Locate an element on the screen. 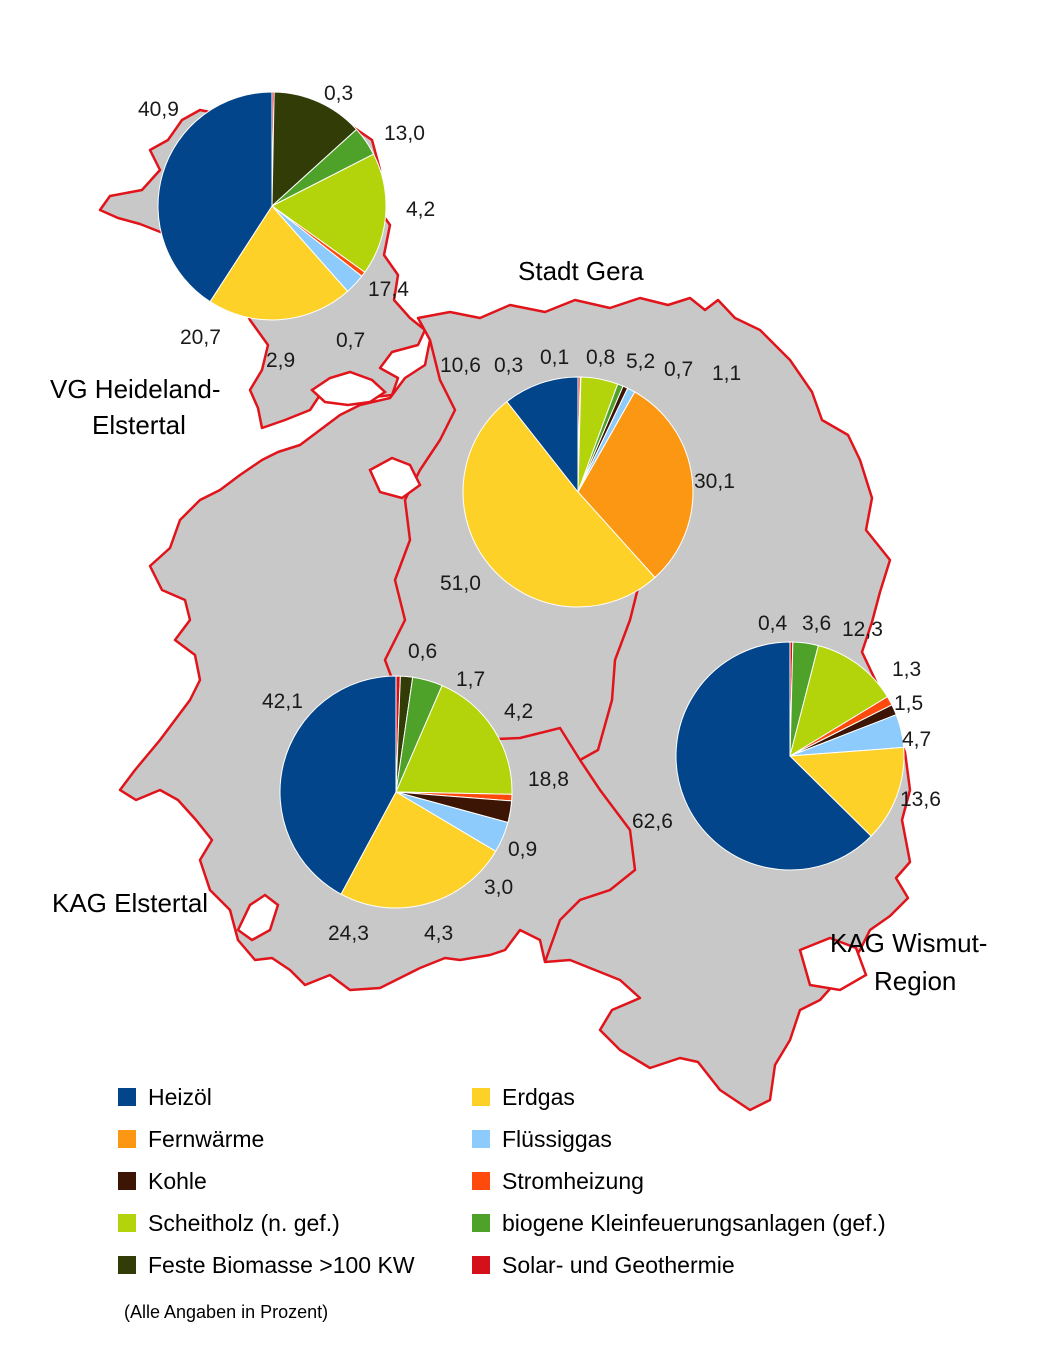  value-label: 0,6 is located at coordinates (422, 651).